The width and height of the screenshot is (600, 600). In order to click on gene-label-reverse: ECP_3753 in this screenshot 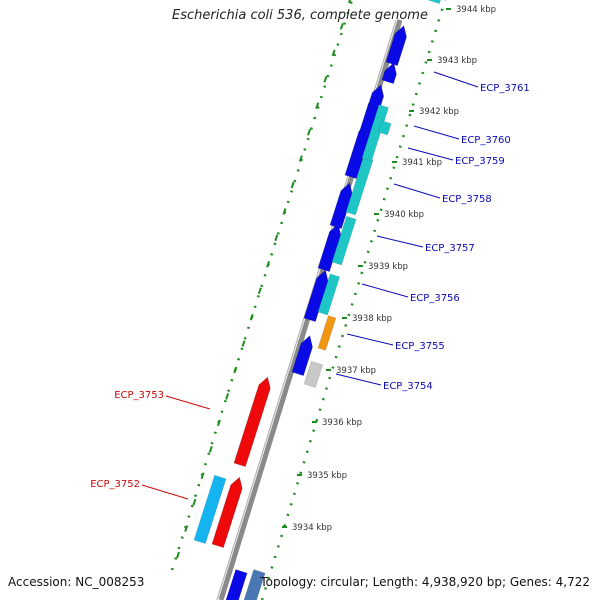, I will do `click(139, 395)`.